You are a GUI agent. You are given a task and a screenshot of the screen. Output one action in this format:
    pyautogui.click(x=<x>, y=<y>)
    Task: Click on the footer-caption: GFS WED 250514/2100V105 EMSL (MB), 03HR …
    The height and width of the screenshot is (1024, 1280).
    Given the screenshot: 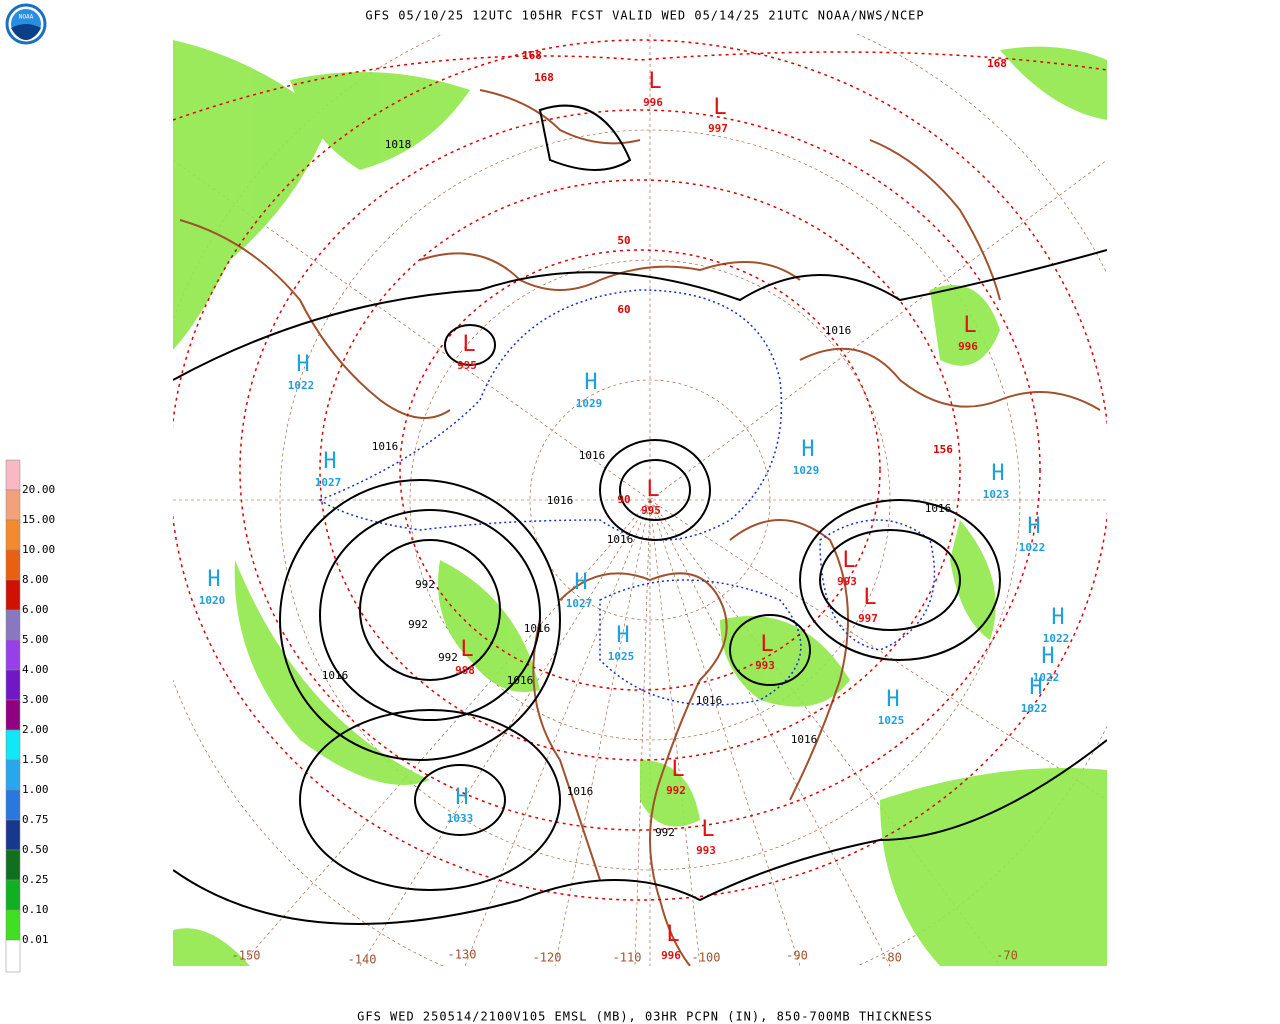 What is the action you would take?
    pyautogui.click(x=645, y=1017)
    